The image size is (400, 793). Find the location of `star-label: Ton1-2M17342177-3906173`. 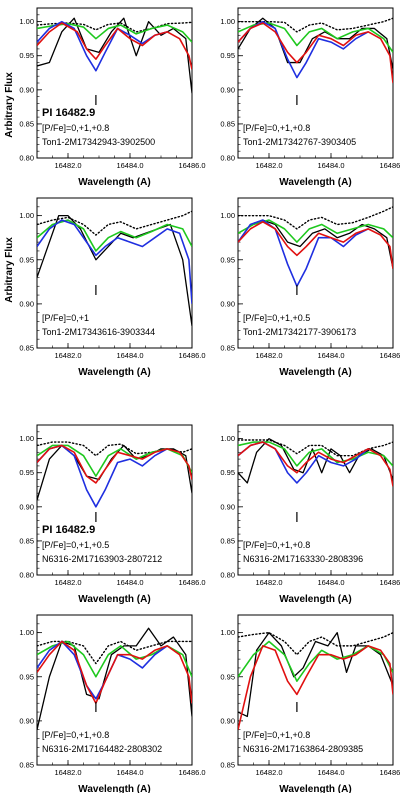

star-label: Ton1-2M17342177-3906173 is located at coordinates (299, 332).